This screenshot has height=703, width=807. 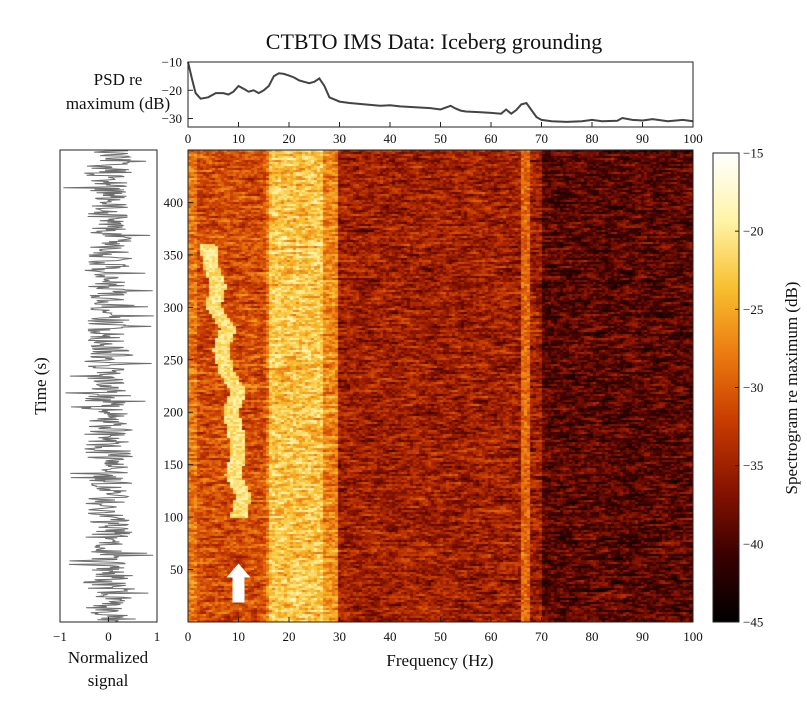 What do you see at coordinates (642, 636) in the screenshot?
I see `spectrogram-xtick-label: 90` at bounding box center [642, 636].